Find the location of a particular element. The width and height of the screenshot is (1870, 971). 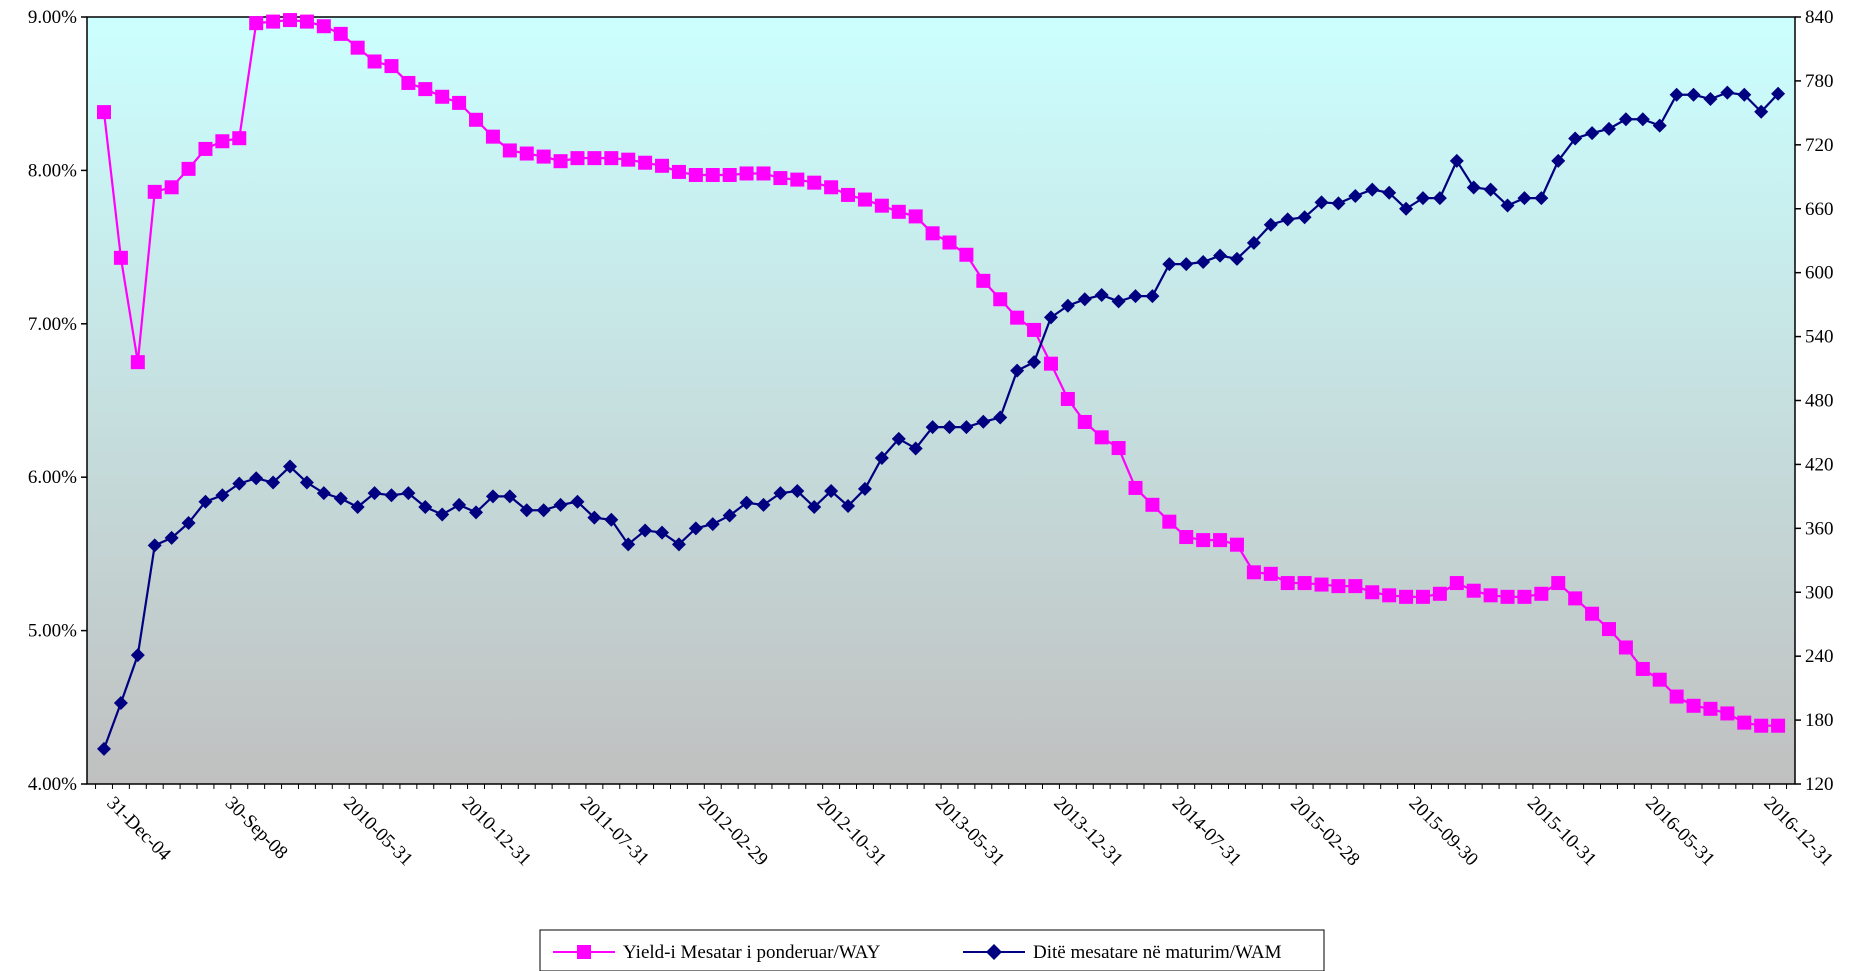

right-tick-label: 180 is located at coordinates (1819, 720).